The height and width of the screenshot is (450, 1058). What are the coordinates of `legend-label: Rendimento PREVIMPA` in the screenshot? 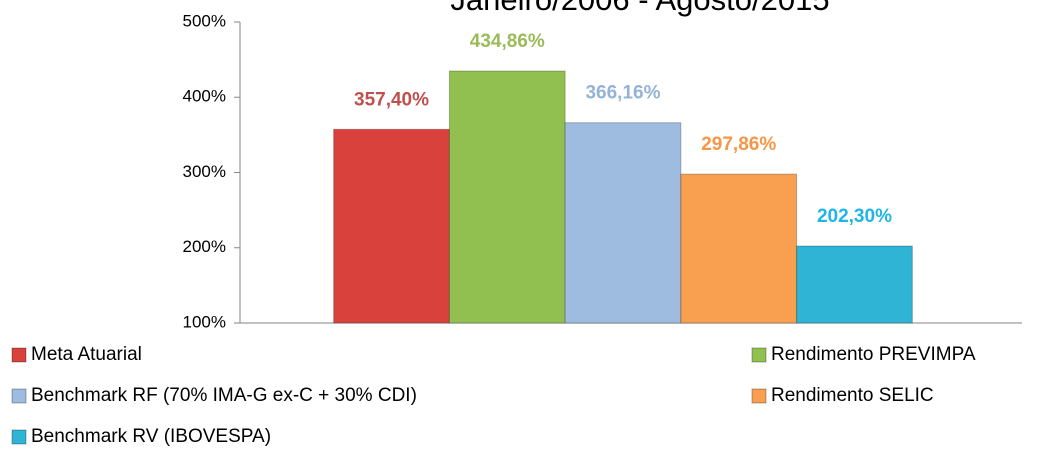 It's located at (873, 354).